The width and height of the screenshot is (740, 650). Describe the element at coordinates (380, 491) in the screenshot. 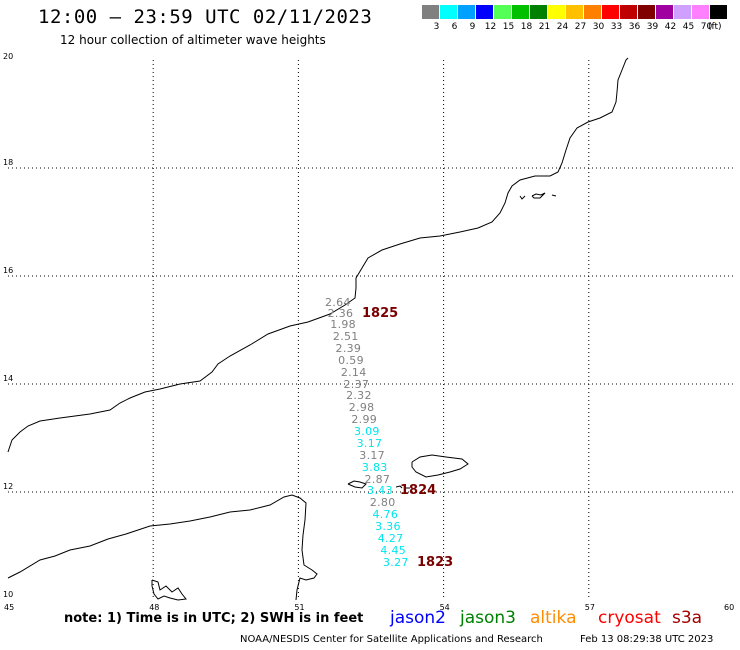

I see `swh-value: 3.43` at that location.